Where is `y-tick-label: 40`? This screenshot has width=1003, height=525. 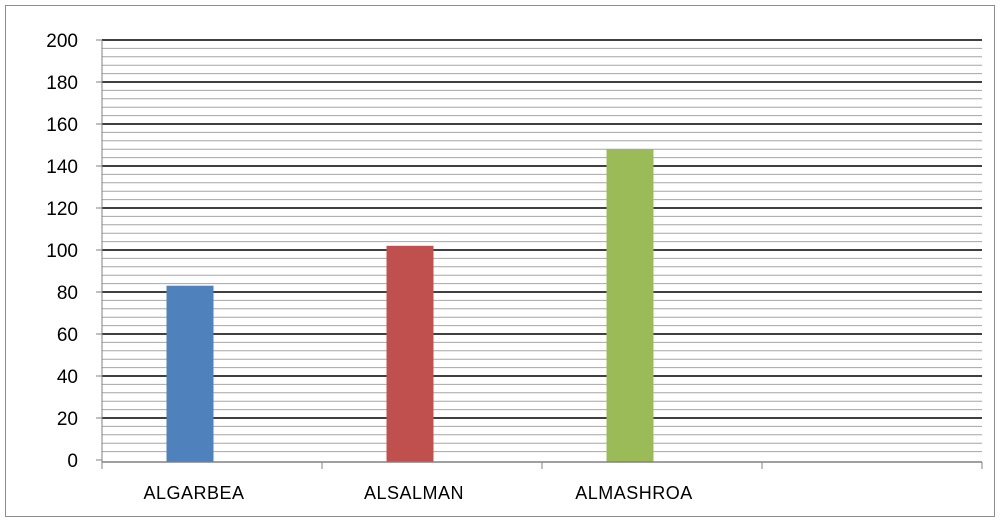 y-tick-label: 40 is located at coordinates (67, 377).